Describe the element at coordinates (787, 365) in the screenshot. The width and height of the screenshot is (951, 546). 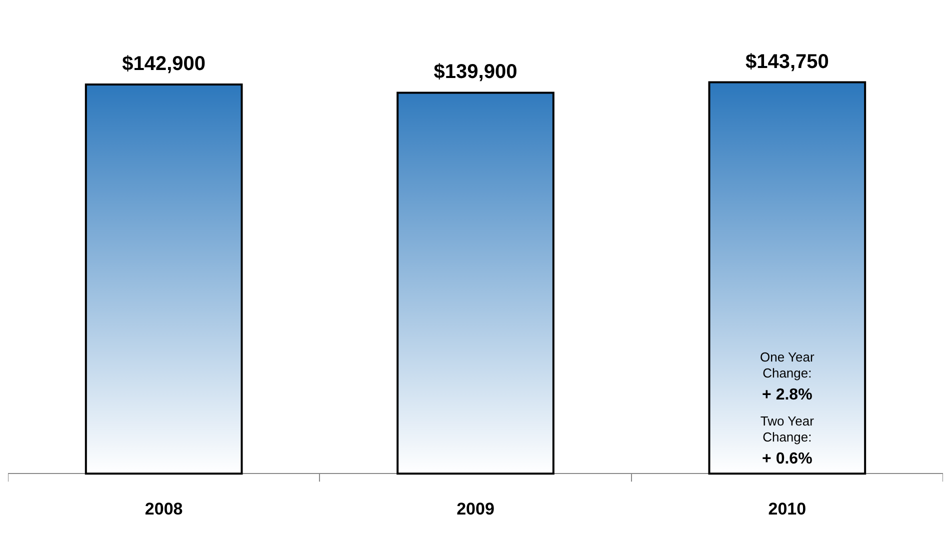
I see `annotation: One Year Change:` at that location.